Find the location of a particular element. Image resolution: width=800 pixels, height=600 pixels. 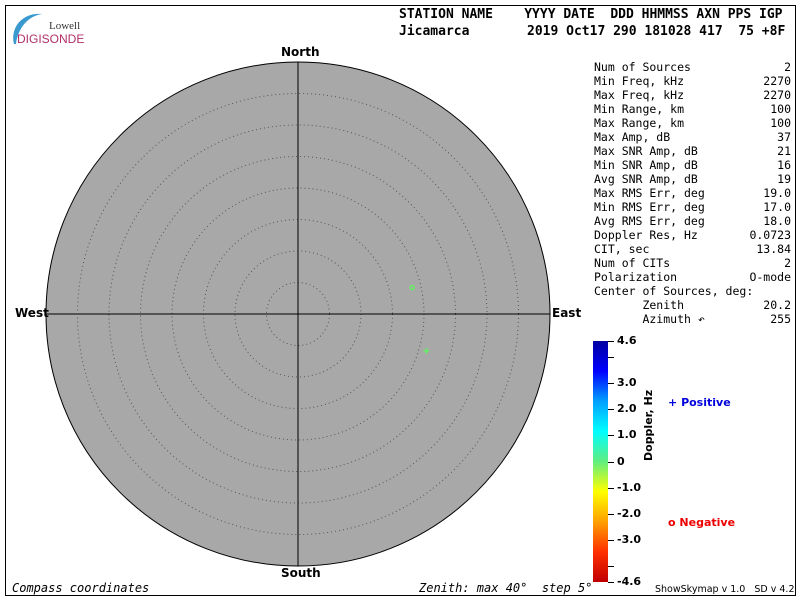

colorbar-tick-label: 4.6 is located at coordinates (627, 340).